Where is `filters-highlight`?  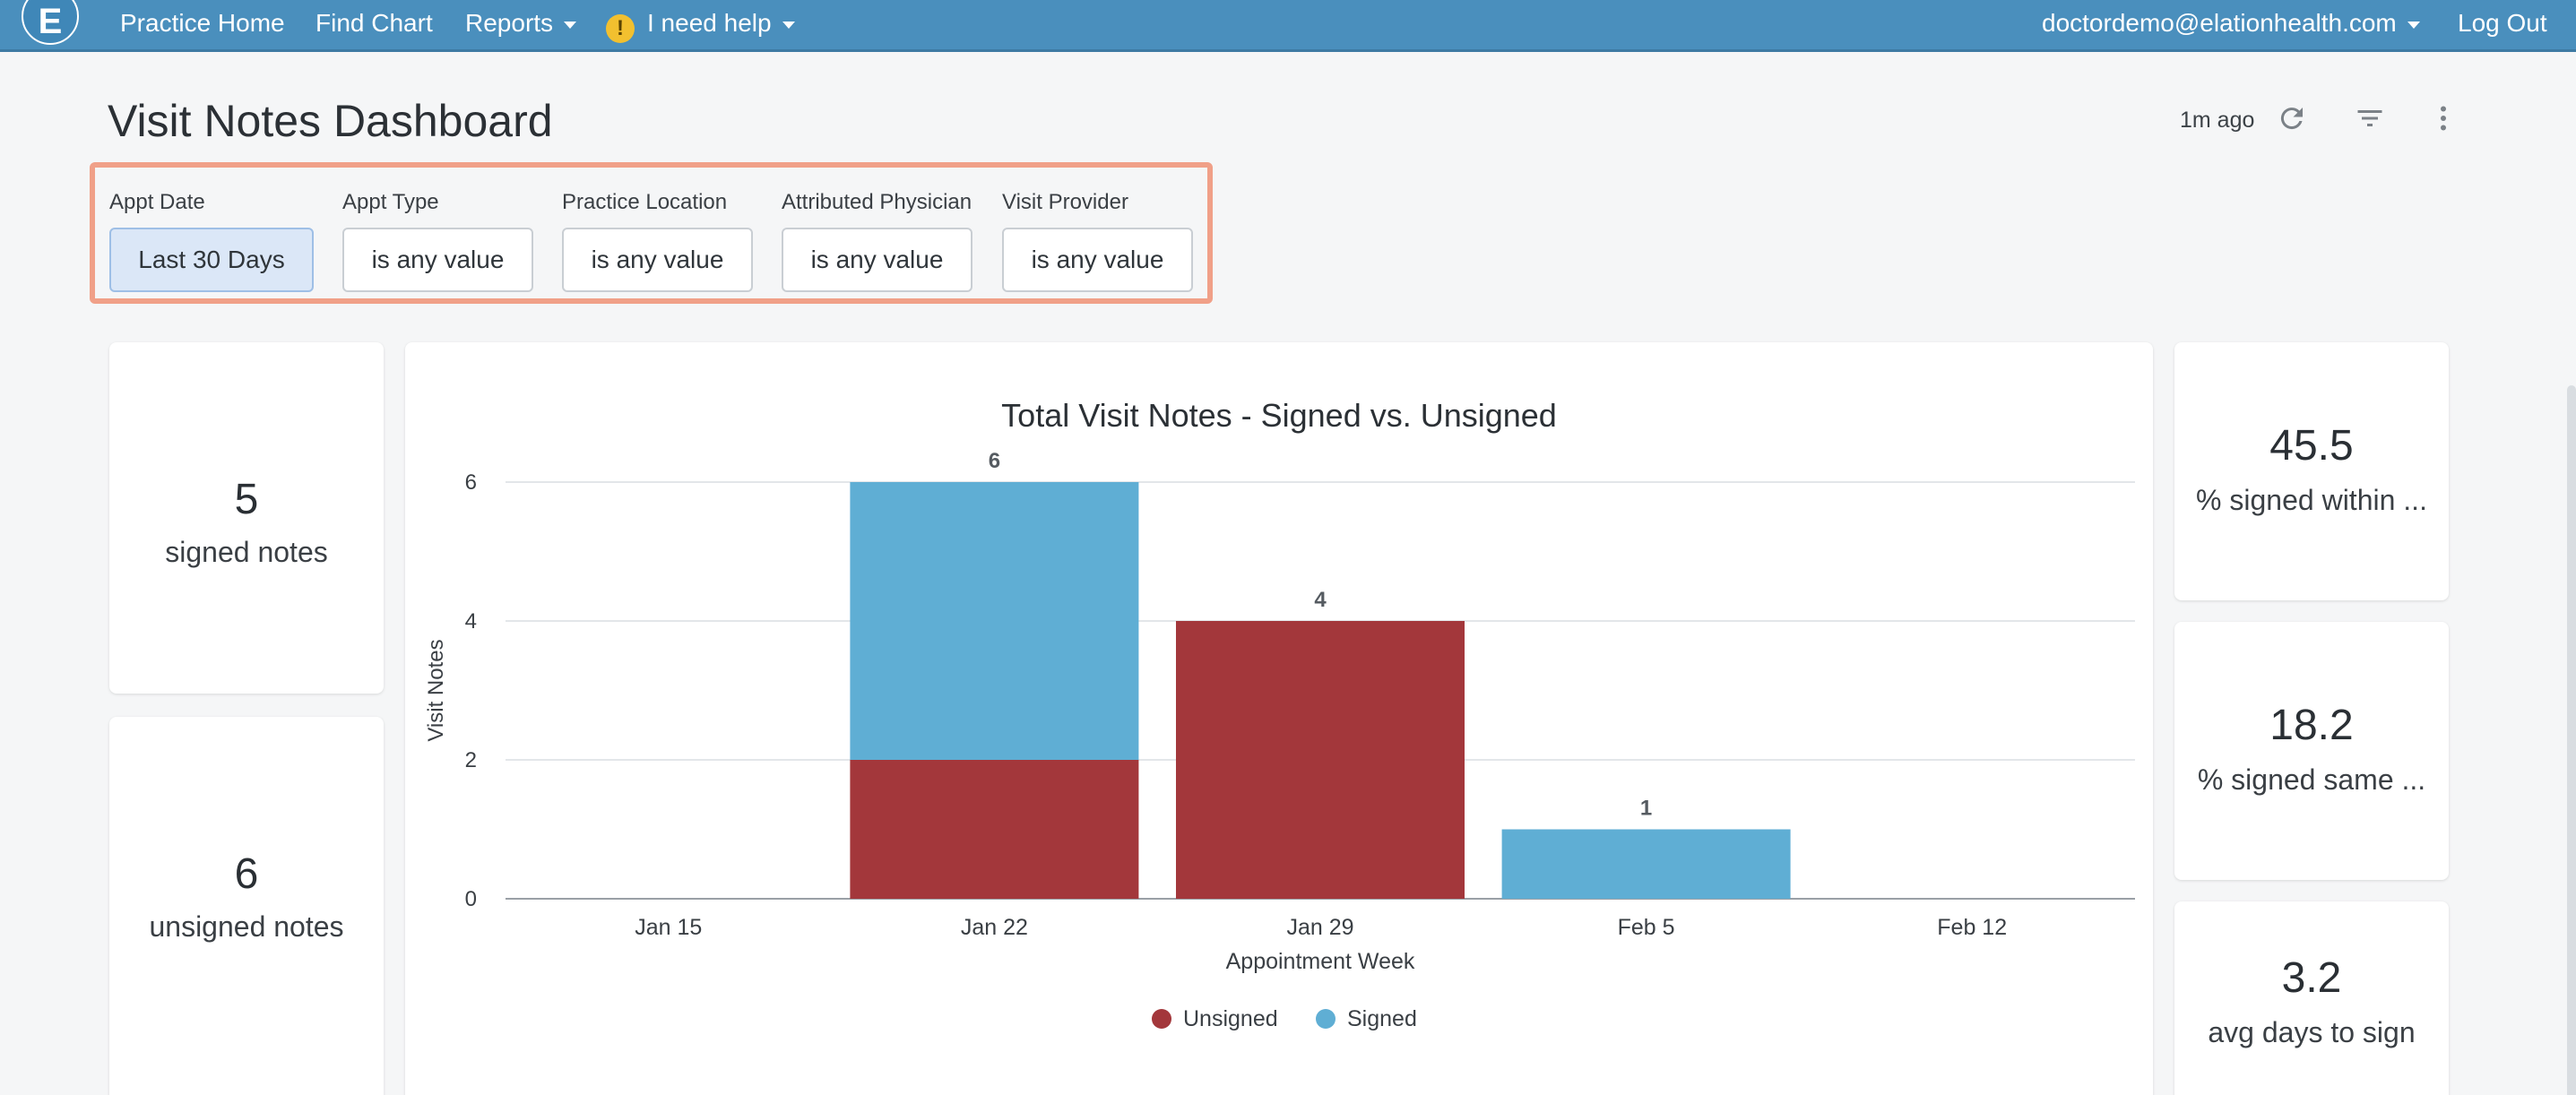
filters-highlight is located at coordinates (651, 233).